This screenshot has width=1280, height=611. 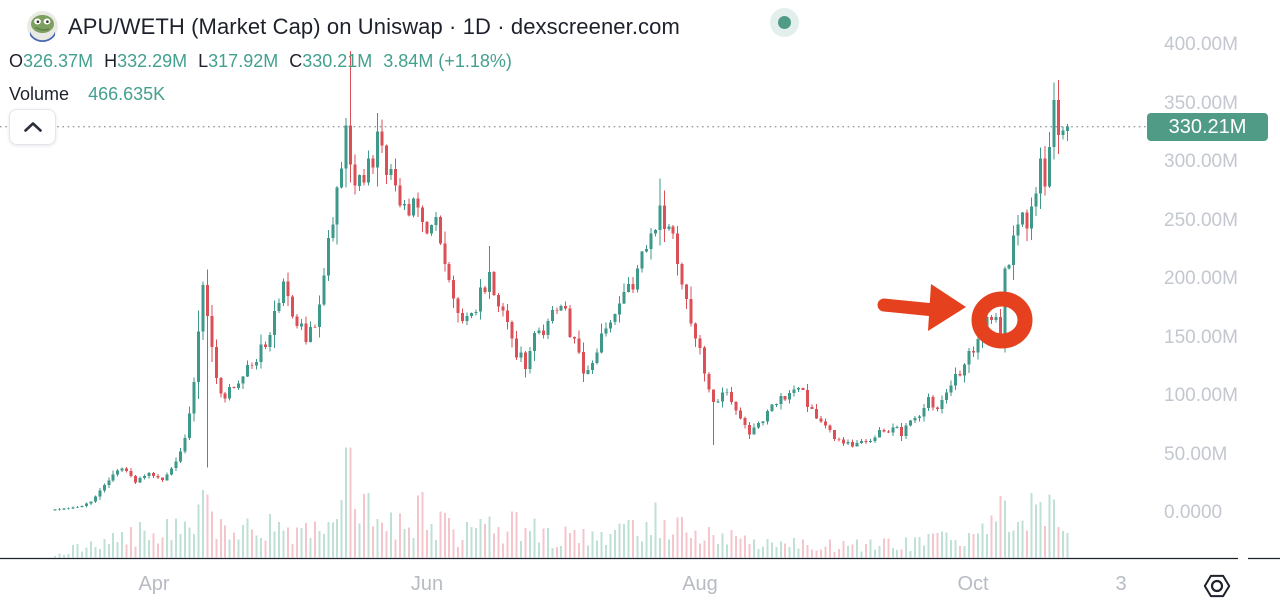 I want to click on chevron-up-icon, so click(x=32, y=127).